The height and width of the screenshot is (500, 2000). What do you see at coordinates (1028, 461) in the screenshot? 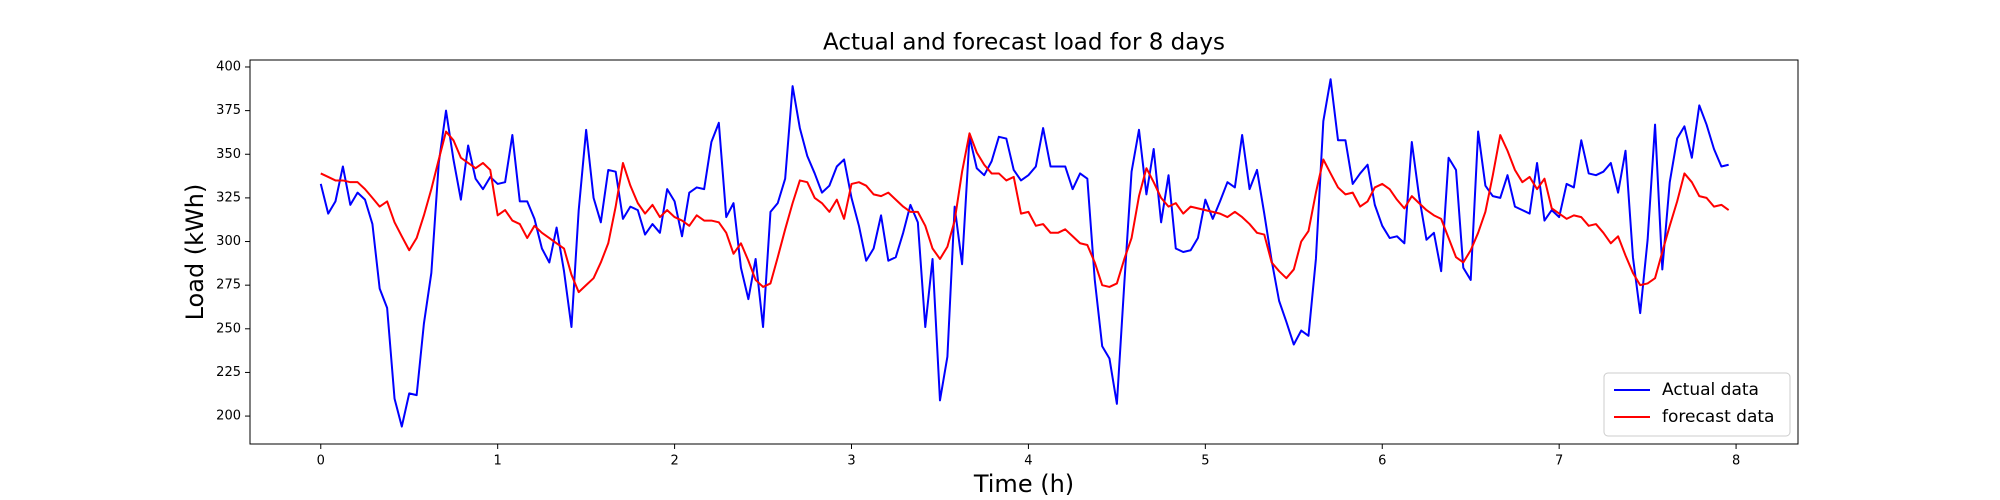
I see `x-tick-label: 4` at bounding box center [1028, 461].